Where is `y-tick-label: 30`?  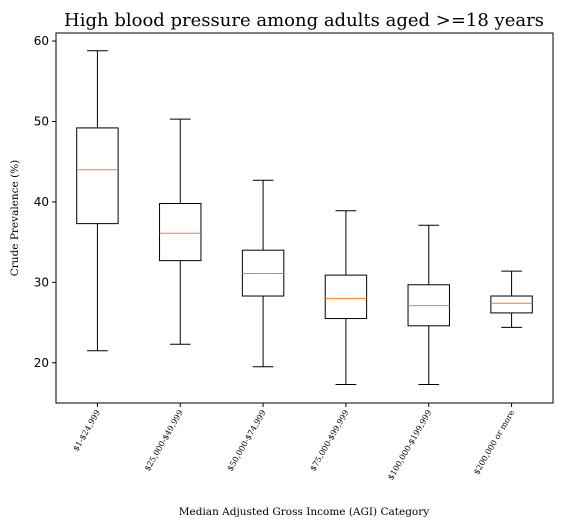
y-tick-label: 30 is located at coordinates (41, 282).